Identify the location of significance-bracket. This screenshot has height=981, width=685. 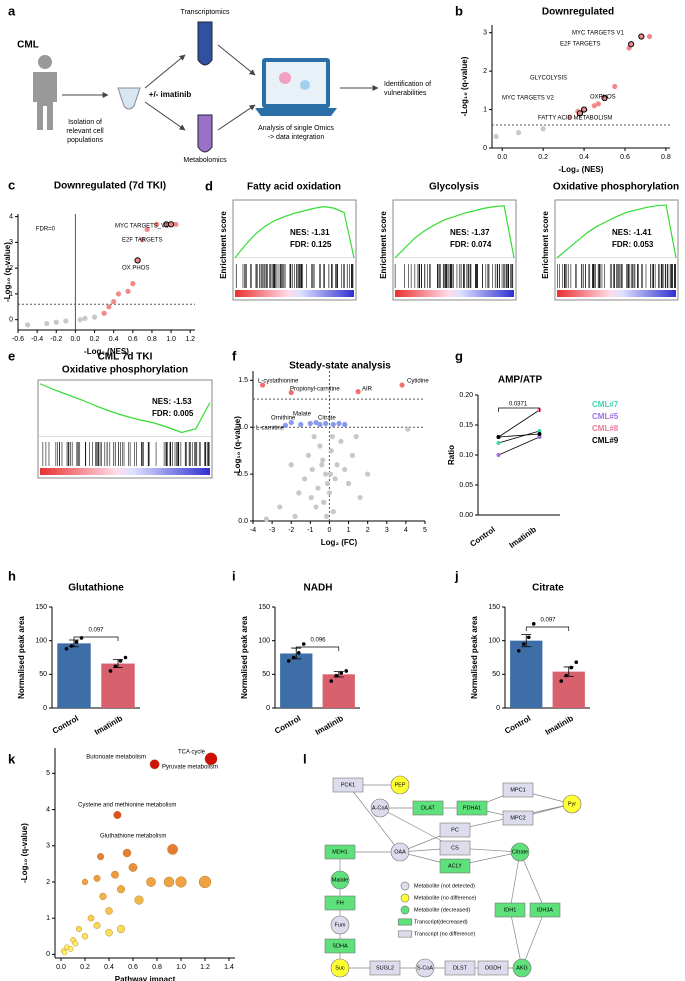
(96, 638).